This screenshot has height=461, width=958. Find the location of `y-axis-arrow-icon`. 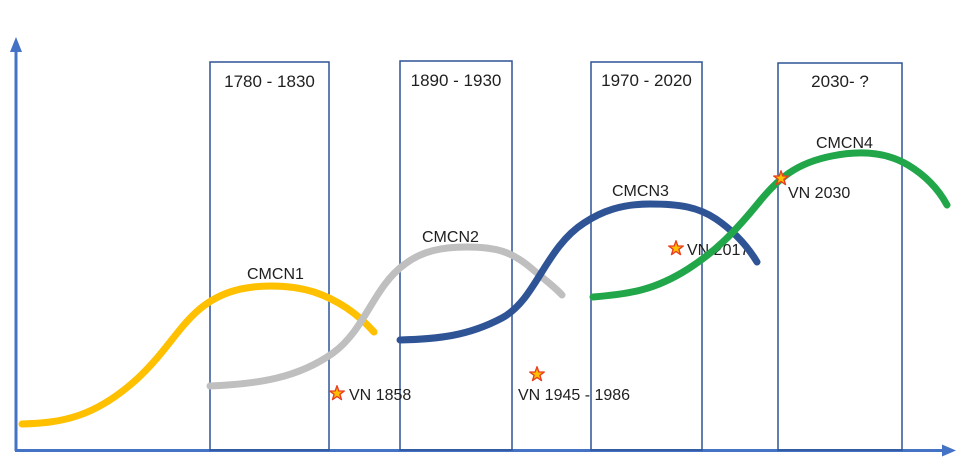

y-axis-arrow-icon is located at coordinates (16, 44).